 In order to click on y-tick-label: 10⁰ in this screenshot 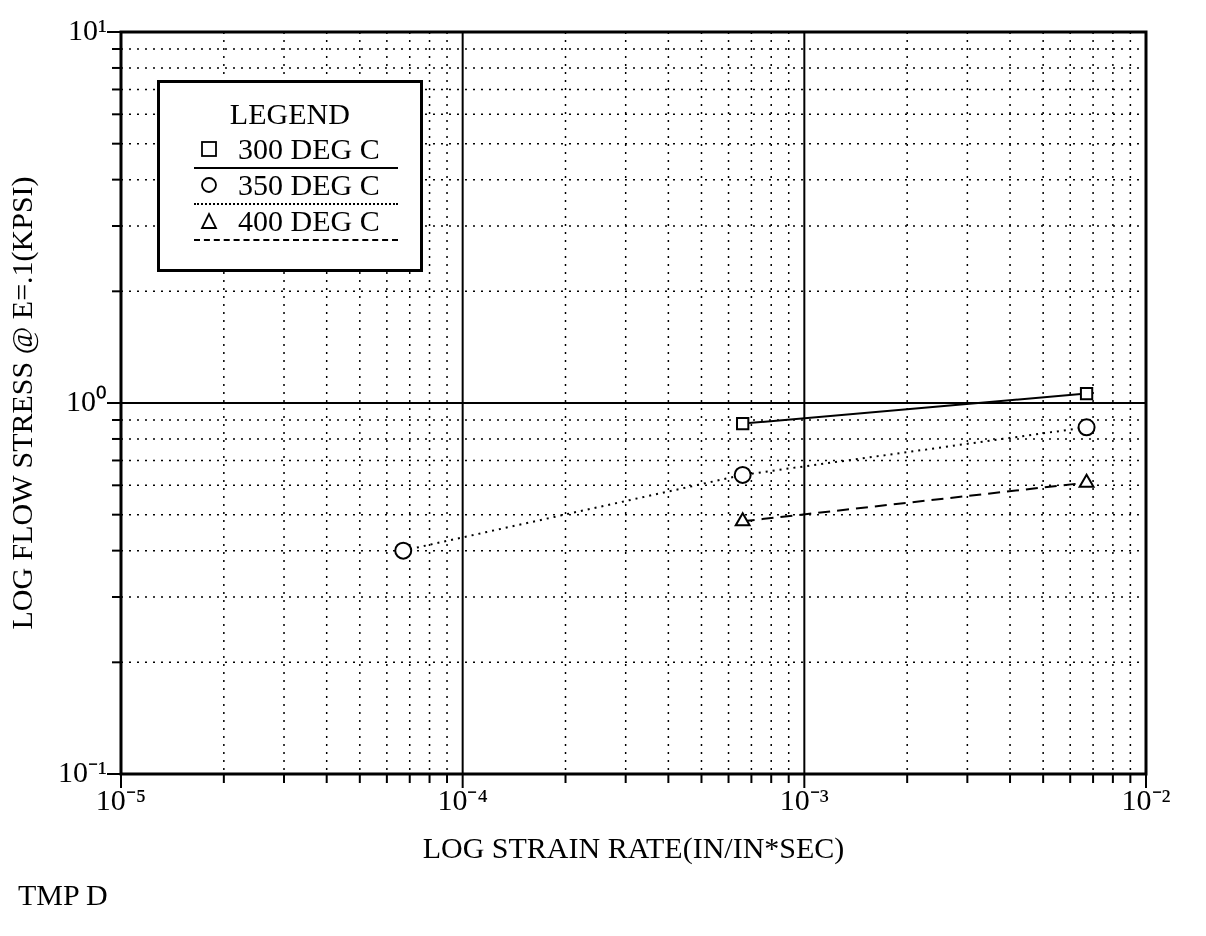, I will do `click(86, 400)`.